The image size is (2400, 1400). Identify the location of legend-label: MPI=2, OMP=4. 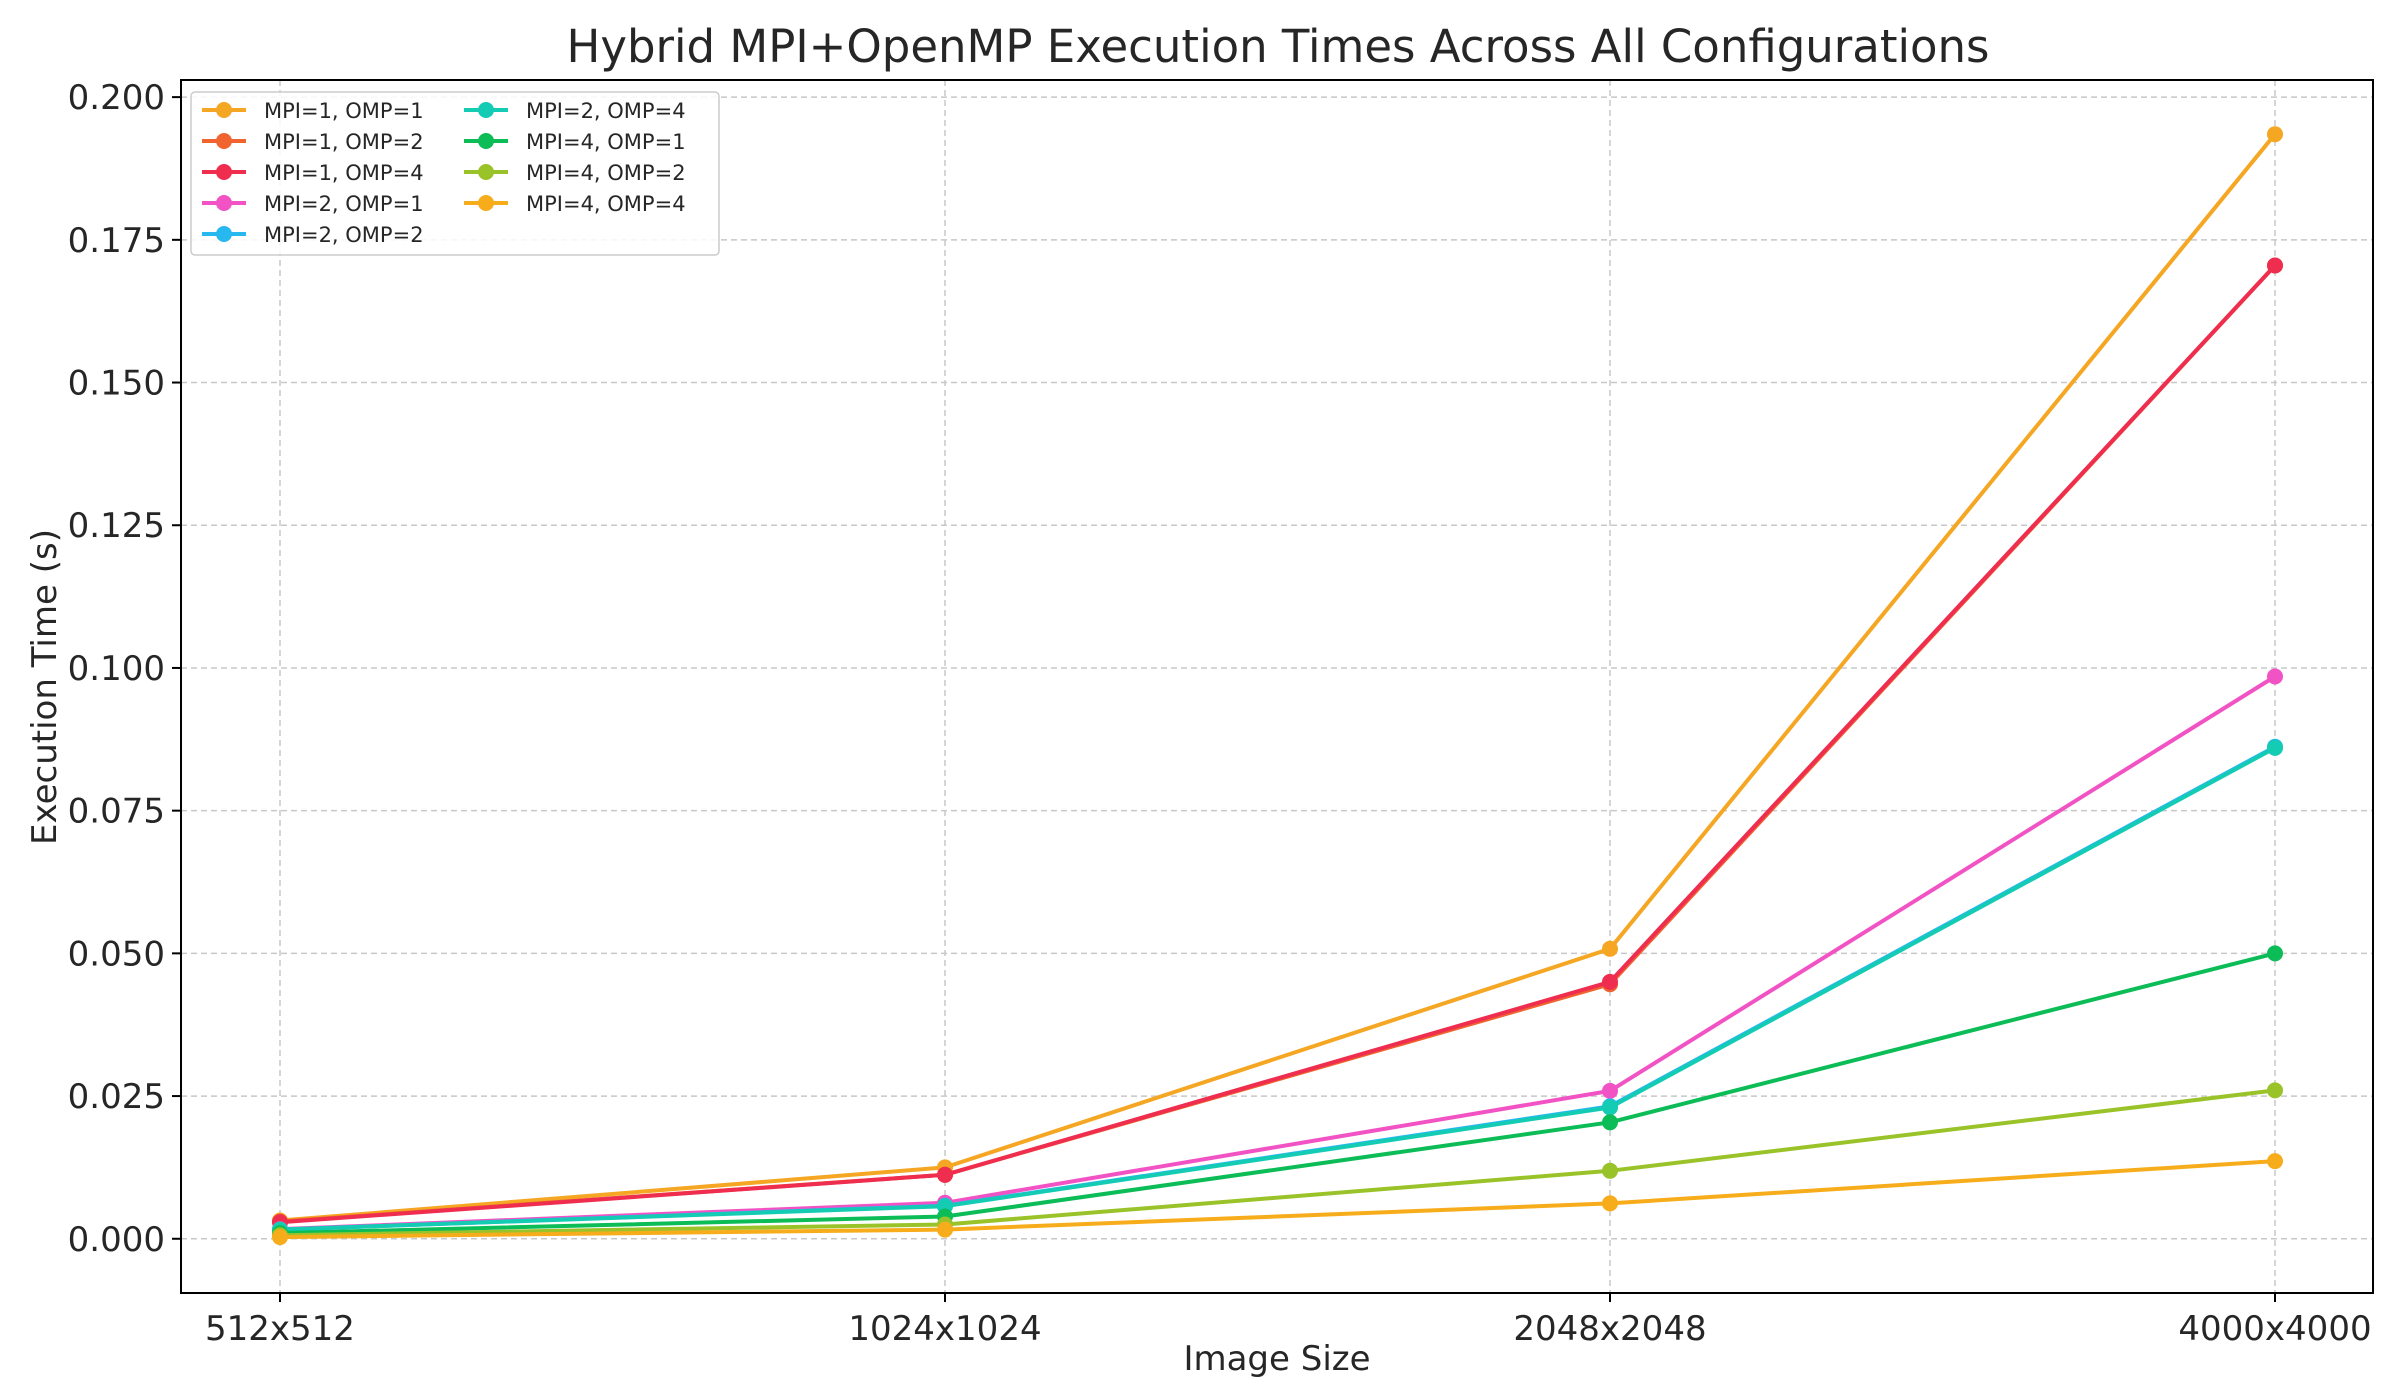
(606, 111).